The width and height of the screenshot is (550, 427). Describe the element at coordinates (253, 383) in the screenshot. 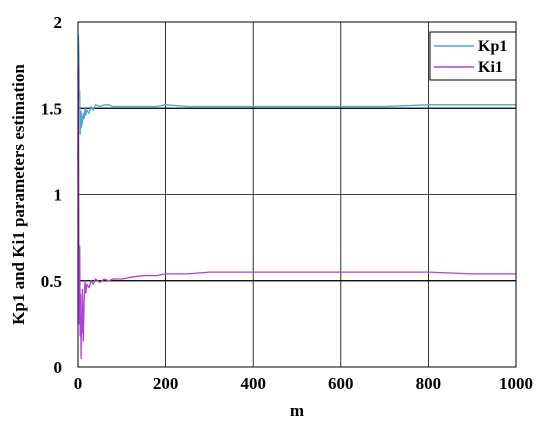

I see `x-tick-label: 400` at that location.